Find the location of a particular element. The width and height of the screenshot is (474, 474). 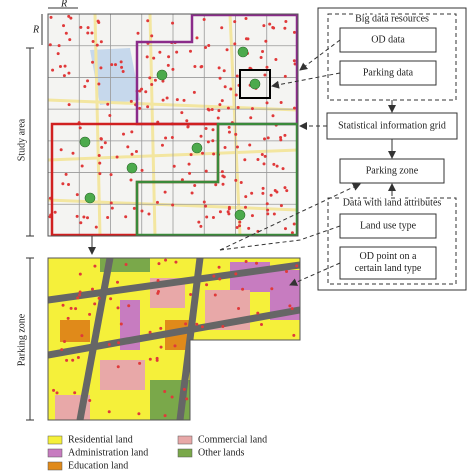

side-label: Study area is located at coordinates (21, 139).